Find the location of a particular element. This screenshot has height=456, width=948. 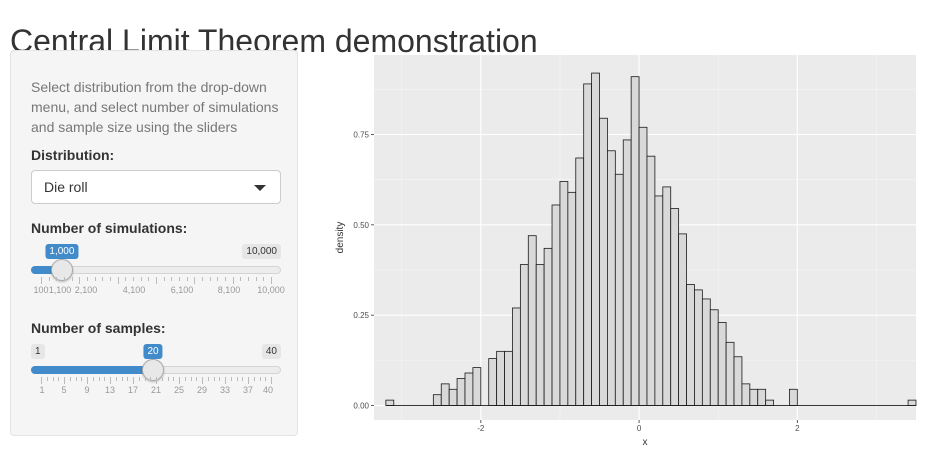

simulations-tick-label: 10,000 is located at coordinates (271, 290).